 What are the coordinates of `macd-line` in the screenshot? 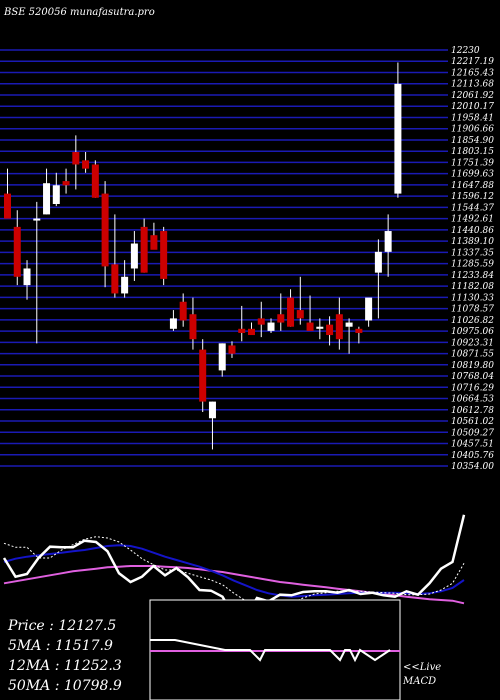 It's located at (270, 651).